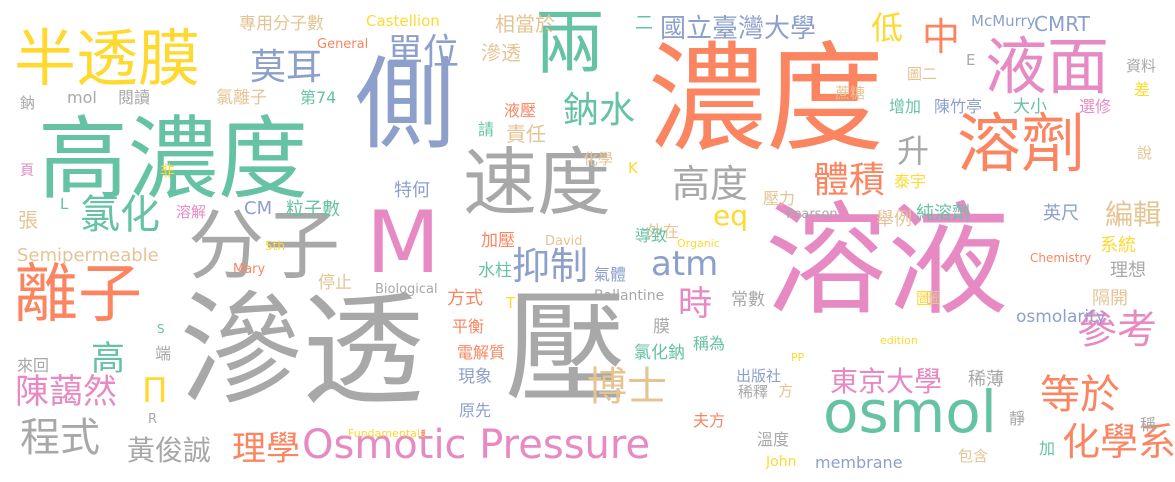  Describe the element at coordinates (941, 37) in the screenshot. I see `cloud-word: 中` at that location.